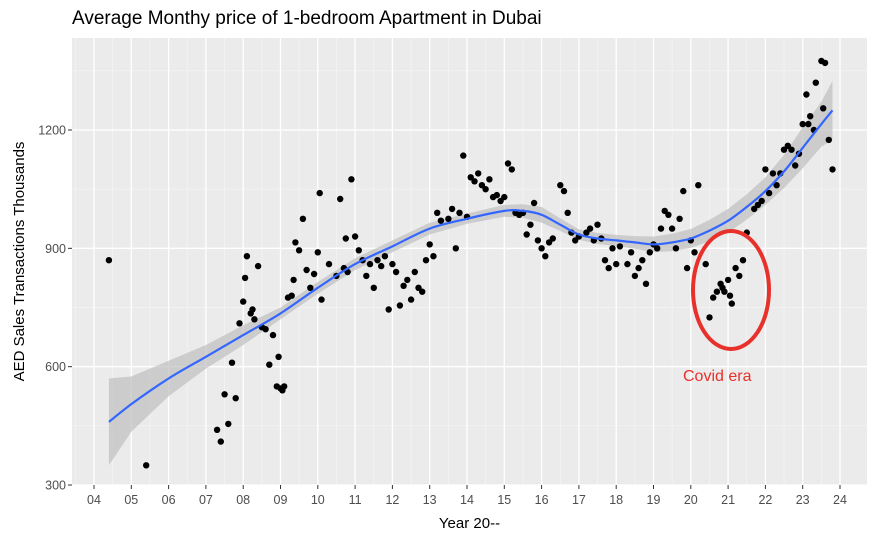  Describe the element at coordinates (55, 249) in the screenshot. I see `y-tick-label: 900` at that location.